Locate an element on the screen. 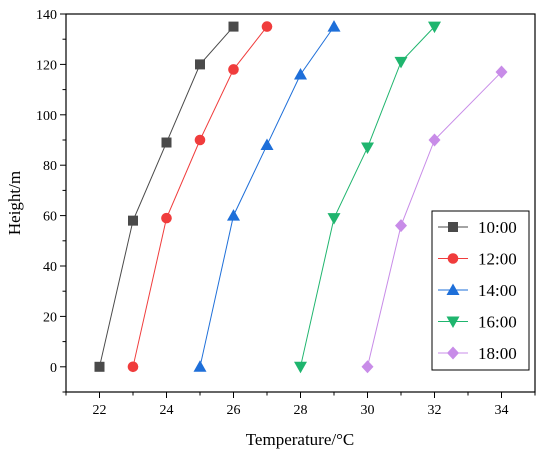  legend: 10:00 12:00 14:00 16:00 18:00 is located at coordinates (480, 290).